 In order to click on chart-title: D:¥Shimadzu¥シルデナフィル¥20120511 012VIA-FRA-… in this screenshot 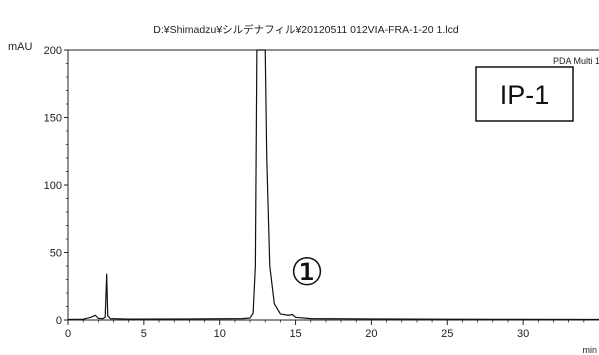, I will do `click(306, 29)`.